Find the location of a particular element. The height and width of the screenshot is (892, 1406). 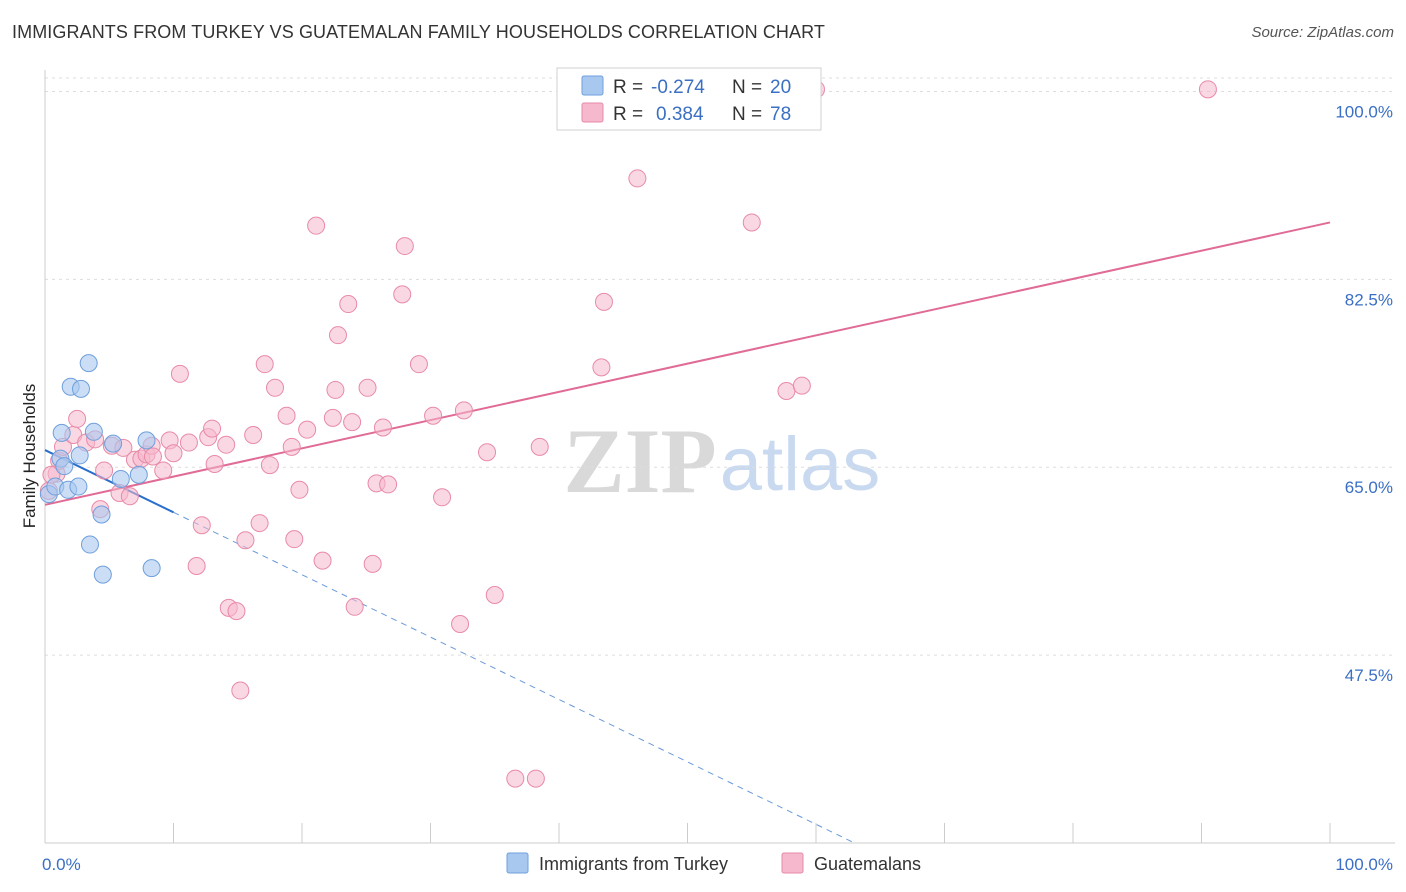

watermark-zip: ZIP is located at coordinates (639, 461).